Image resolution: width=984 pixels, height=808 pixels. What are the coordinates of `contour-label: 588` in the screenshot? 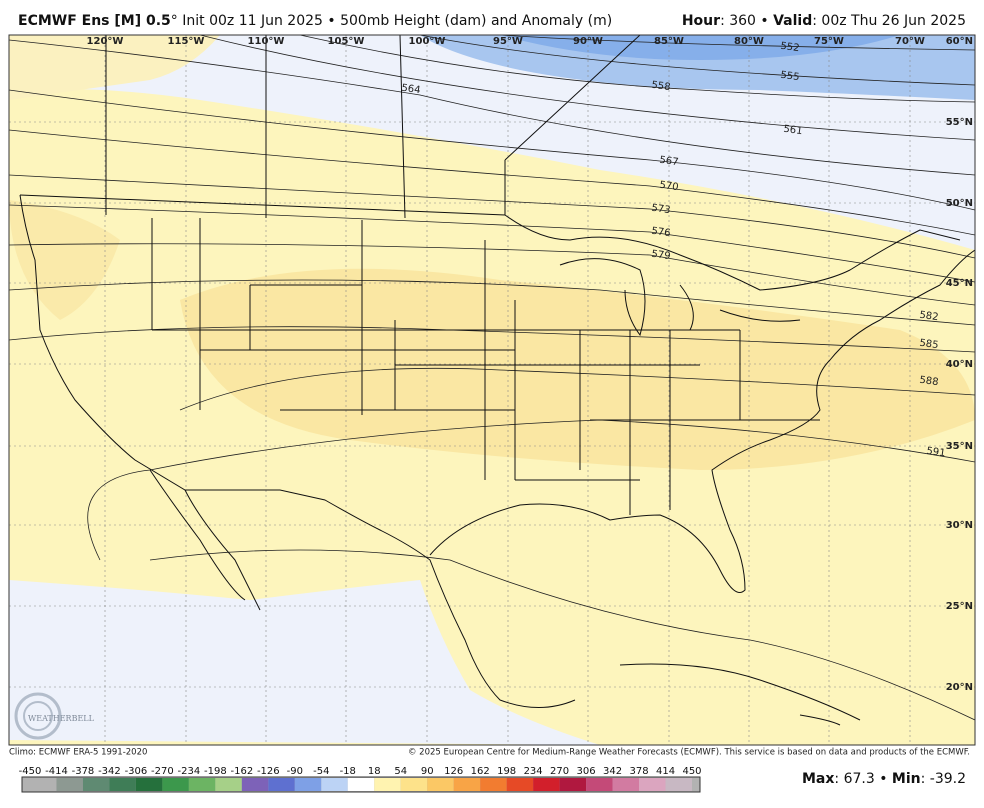 It's located at (929, 382).